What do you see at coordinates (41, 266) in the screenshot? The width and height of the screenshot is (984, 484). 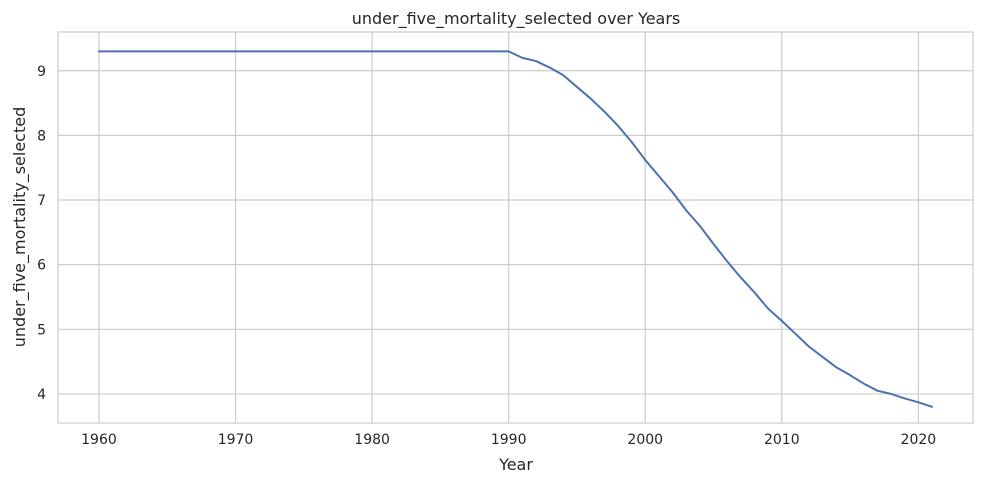 I see `y-tick-label: 6` at bounding box center [41, 266].